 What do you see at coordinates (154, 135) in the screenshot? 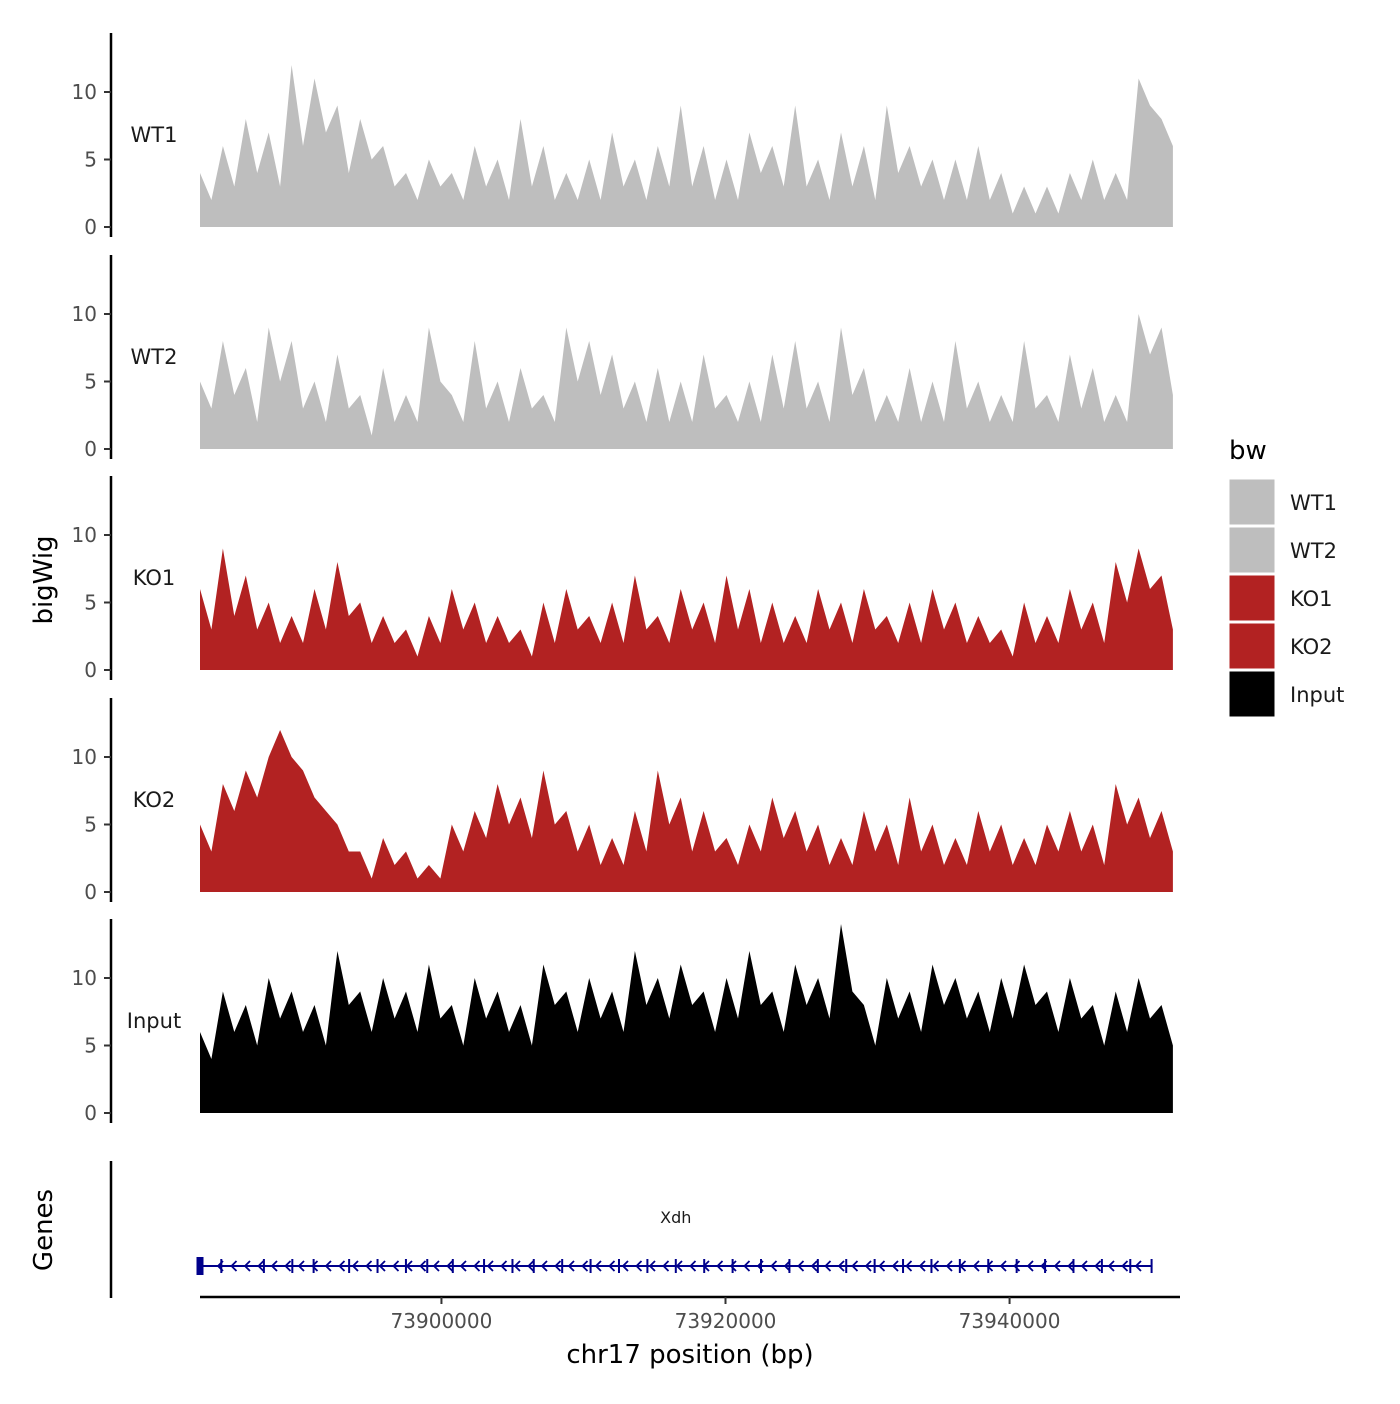
I see `track-label-wt1: WT1` at bounding box center [154, 135].